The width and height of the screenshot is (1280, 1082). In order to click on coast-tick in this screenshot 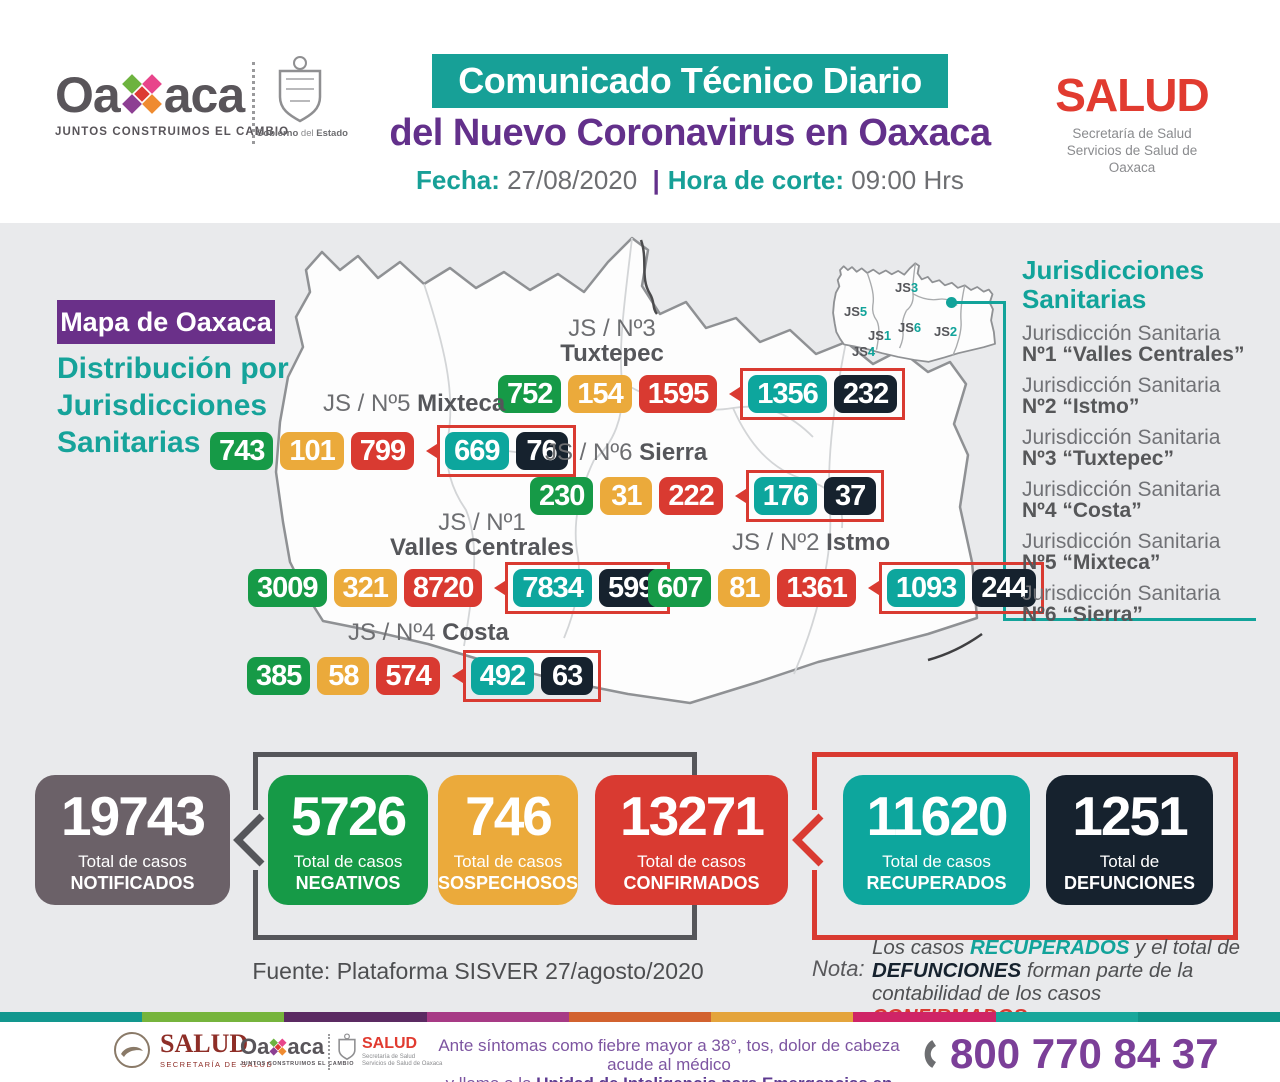, I will do `click(955, 647)`.